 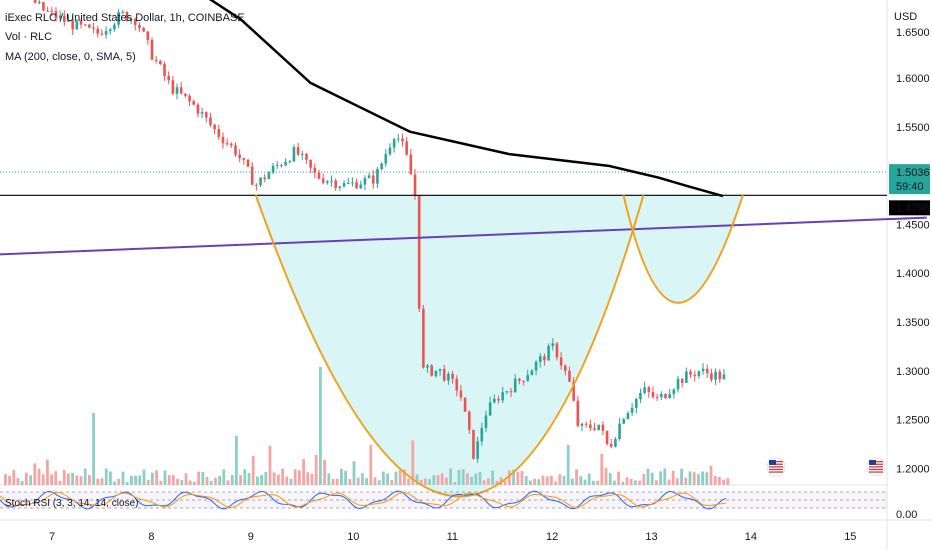 What do you see at coordinates (452, 537) in the screenshot?
I see `time-axis: 7 8 9 10 11 12 13 14 15` at bounding box center [452, 537].